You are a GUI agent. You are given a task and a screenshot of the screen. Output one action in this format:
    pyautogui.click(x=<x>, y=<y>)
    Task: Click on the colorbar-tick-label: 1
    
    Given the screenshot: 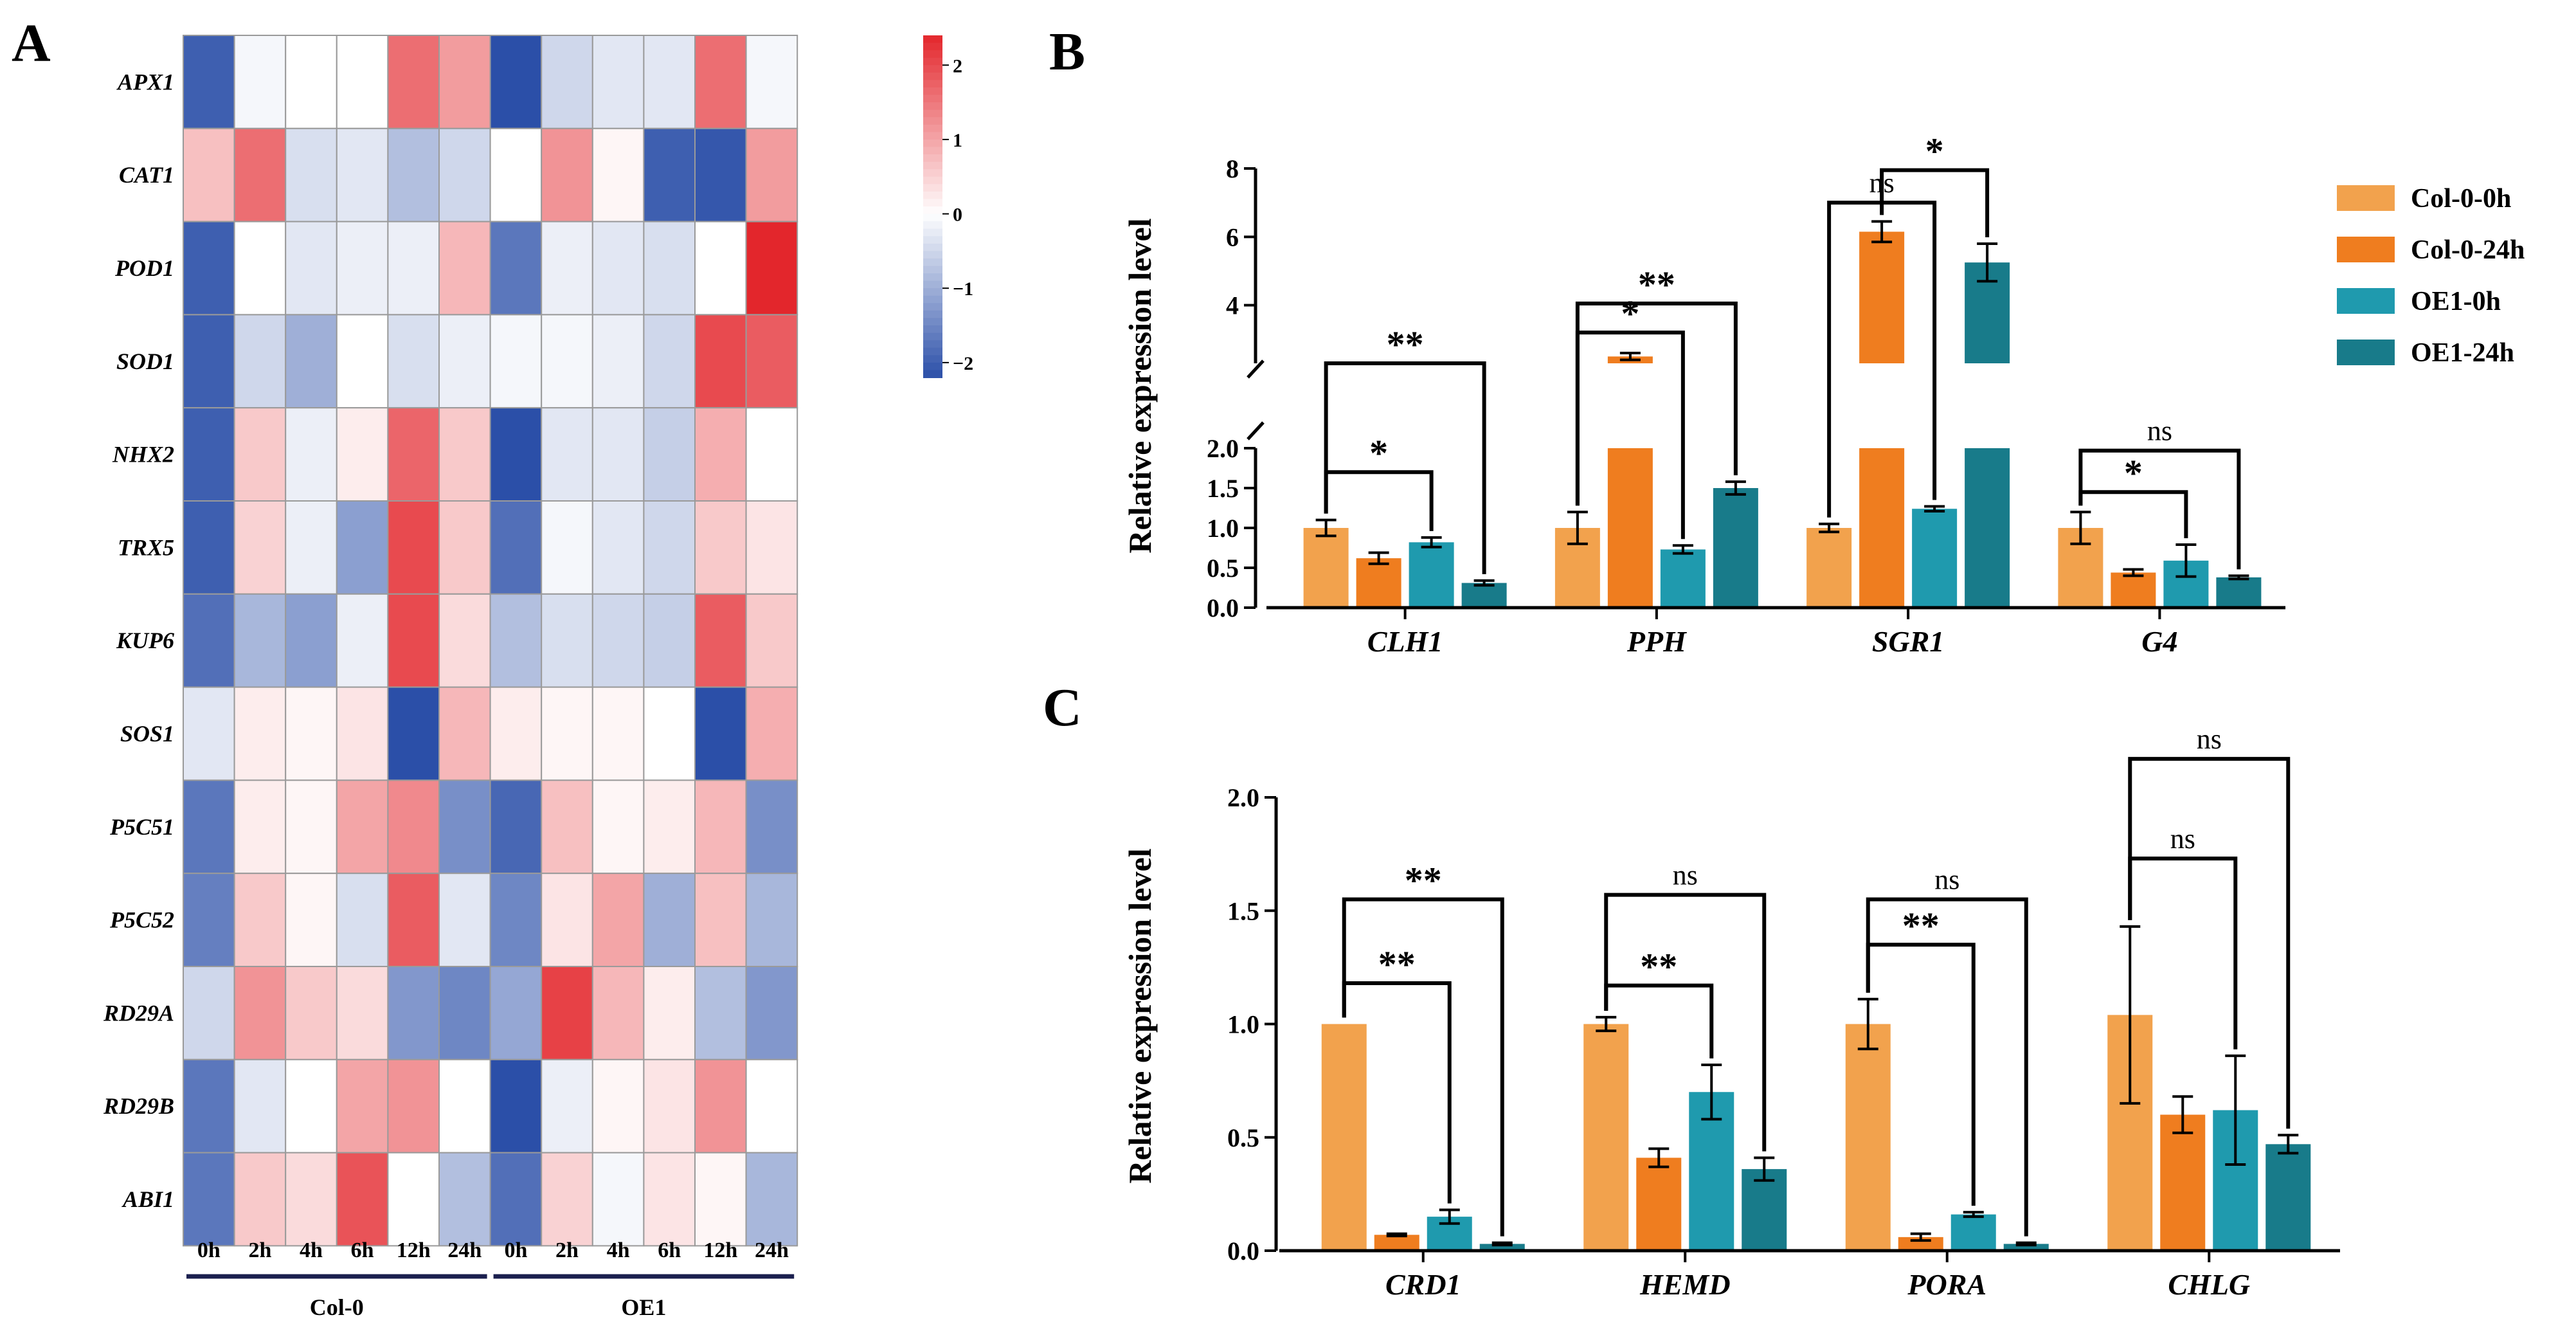 What is the action you would take?
    pyautogui.click(x=957, y=140)
    